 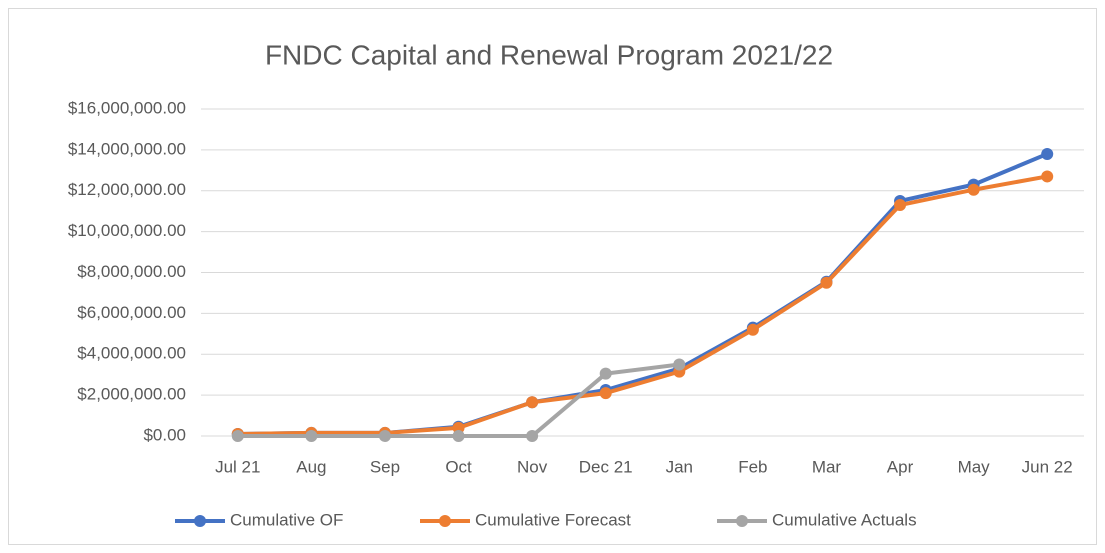 I want to click on y-tick-label: $14,000,000.00, so click(x=127, y=148).